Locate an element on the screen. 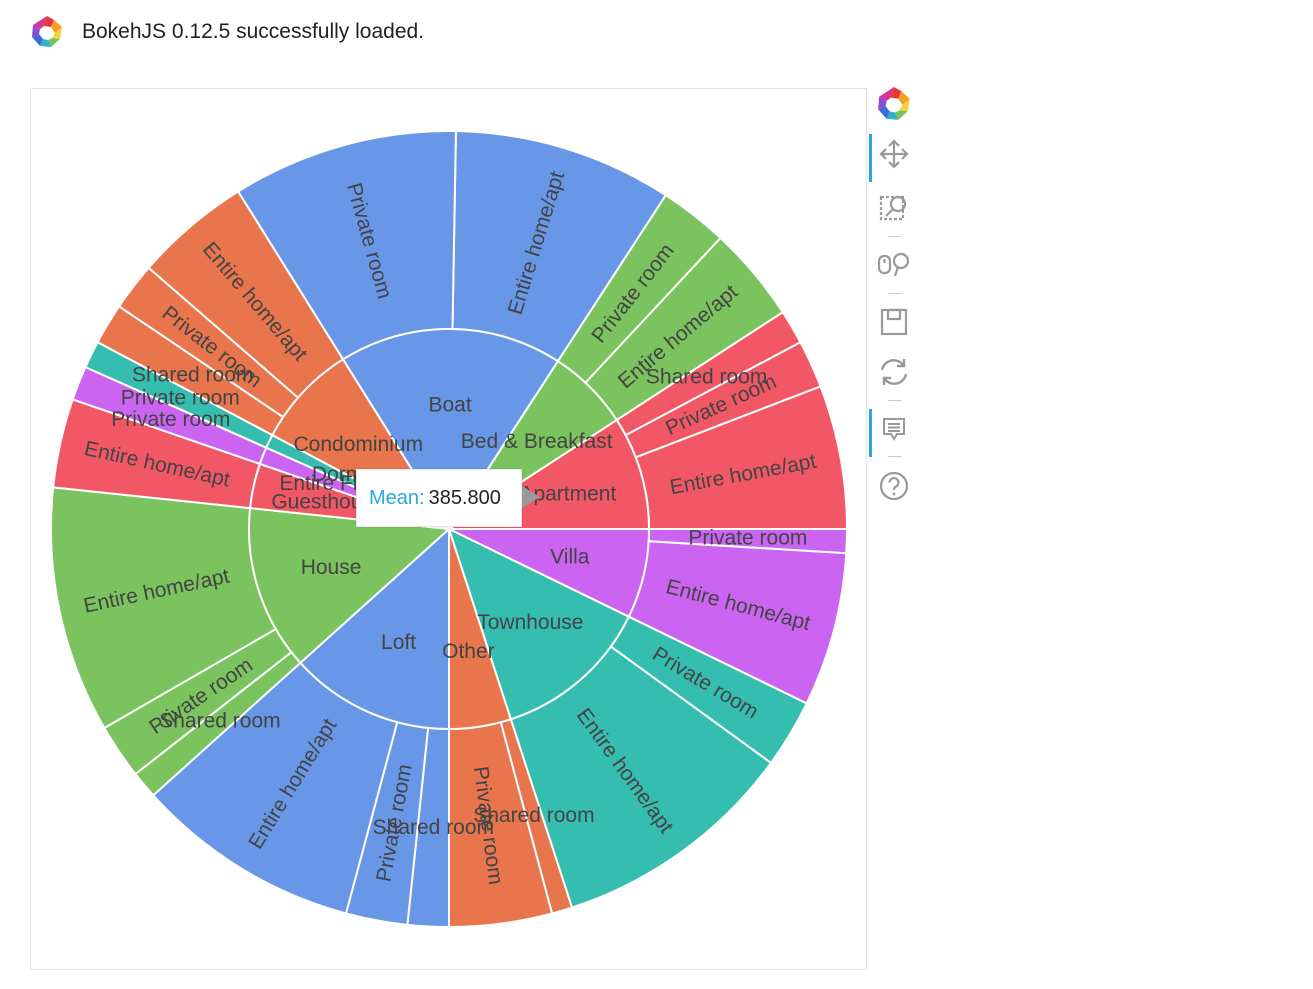 The image size is (1313, 989). outer-label-villa-private-room: Private room is located at coordinates (747, 538).